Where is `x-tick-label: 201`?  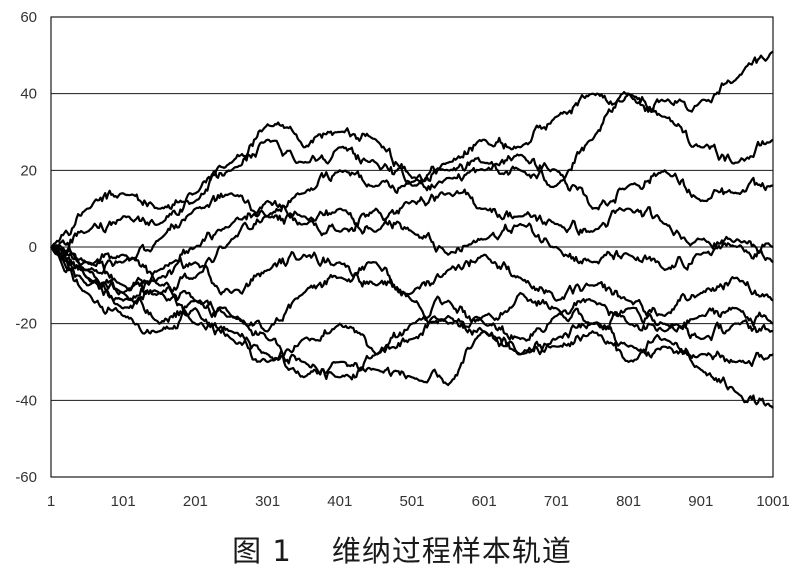 x-tick-label: 201 is located at coordinates (195, 501).